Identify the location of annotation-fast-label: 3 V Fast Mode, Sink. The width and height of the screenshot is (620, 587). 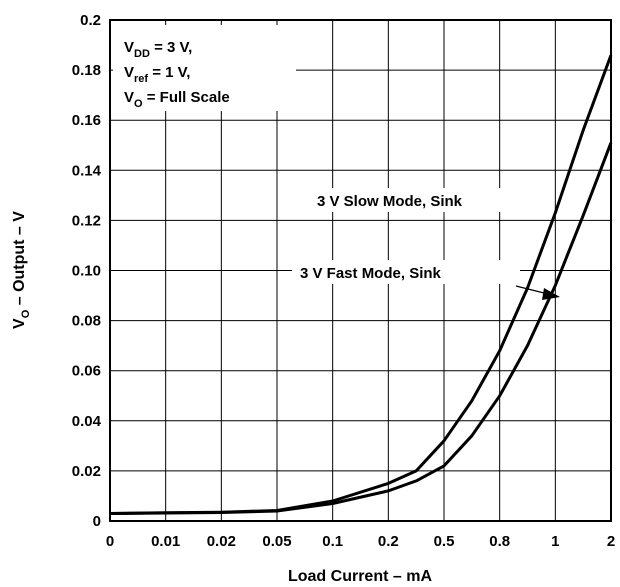
(371, 273).